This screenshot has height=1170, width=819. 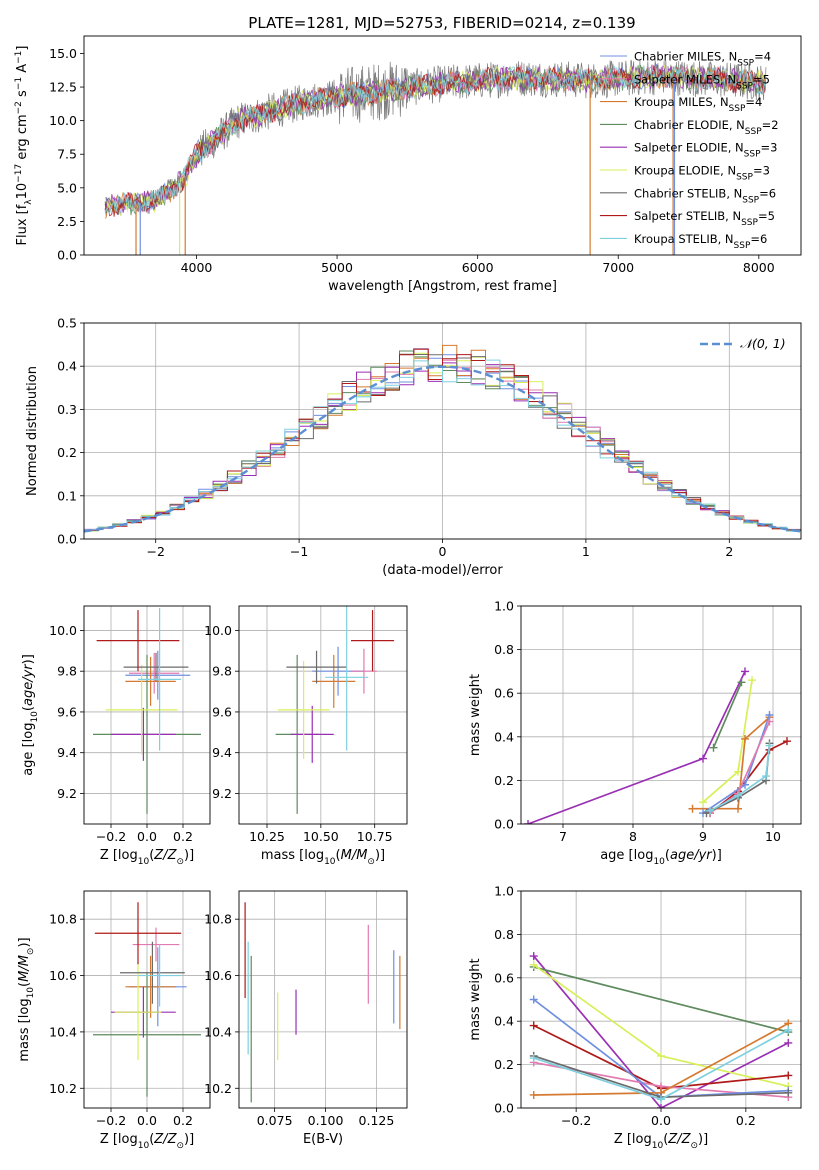 What do you see at coordinates (703, 836) in the screenshot?
I see `x-tick-label: 9` at bounding box center [703, 836].